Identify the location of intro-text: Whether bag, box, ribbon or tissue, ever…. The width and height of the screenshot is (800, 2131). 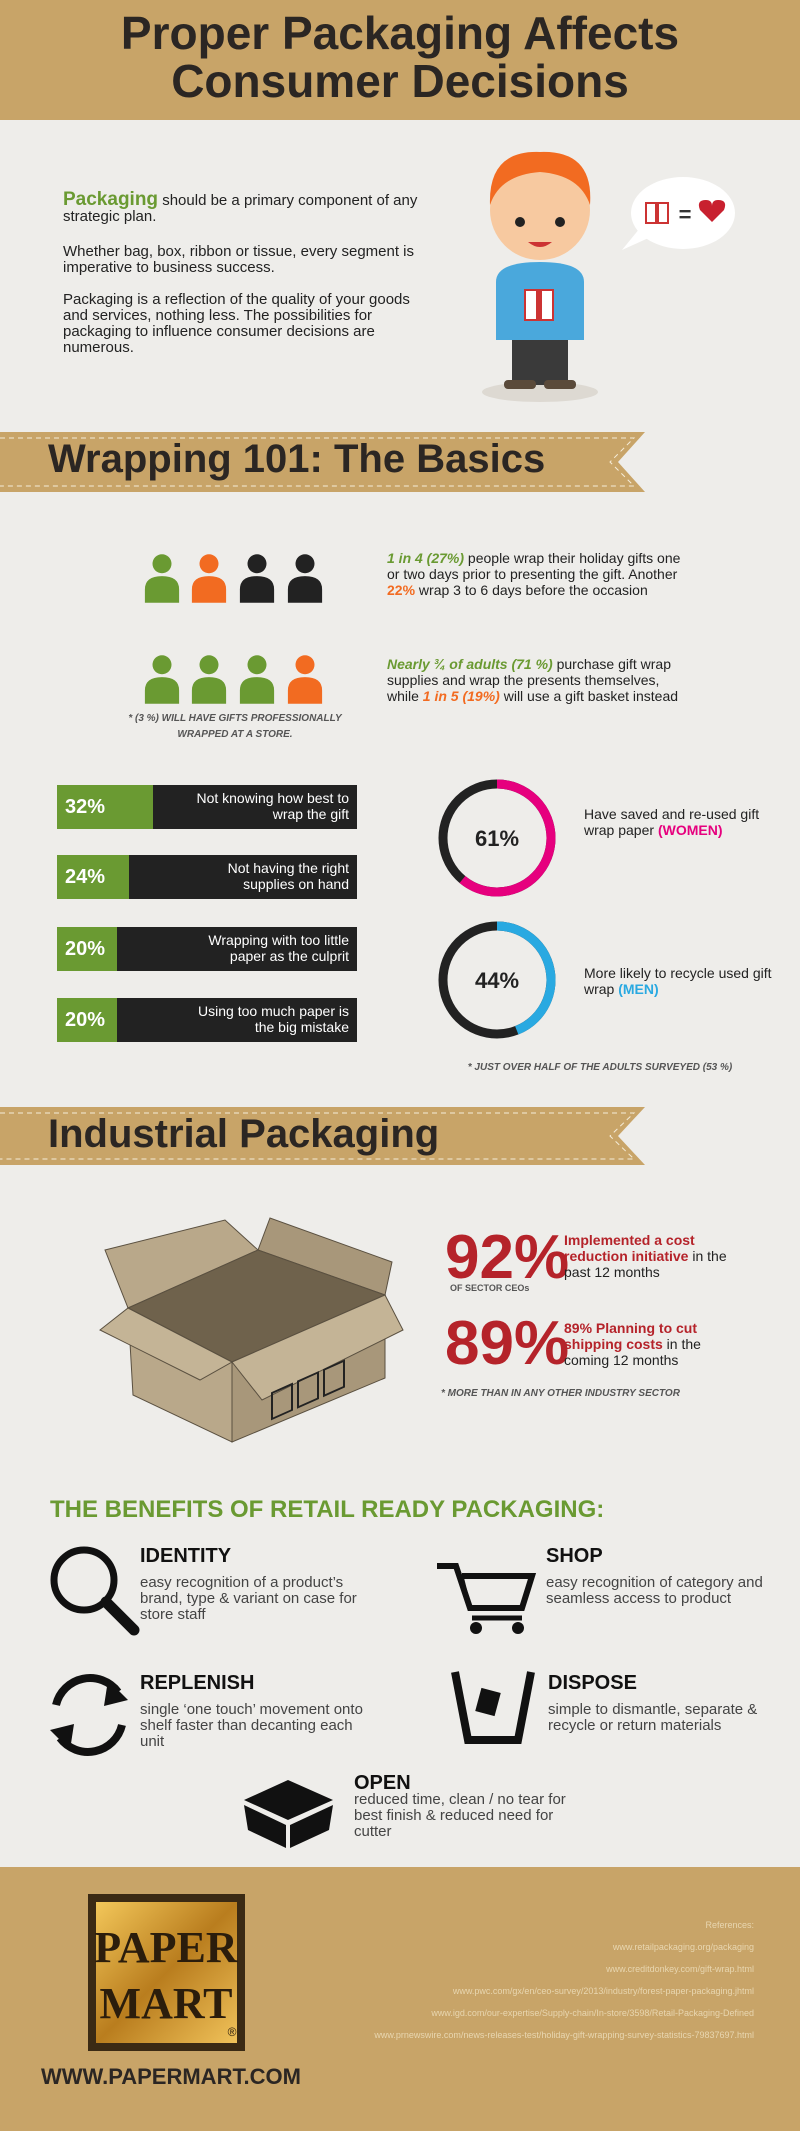
(239, 259).